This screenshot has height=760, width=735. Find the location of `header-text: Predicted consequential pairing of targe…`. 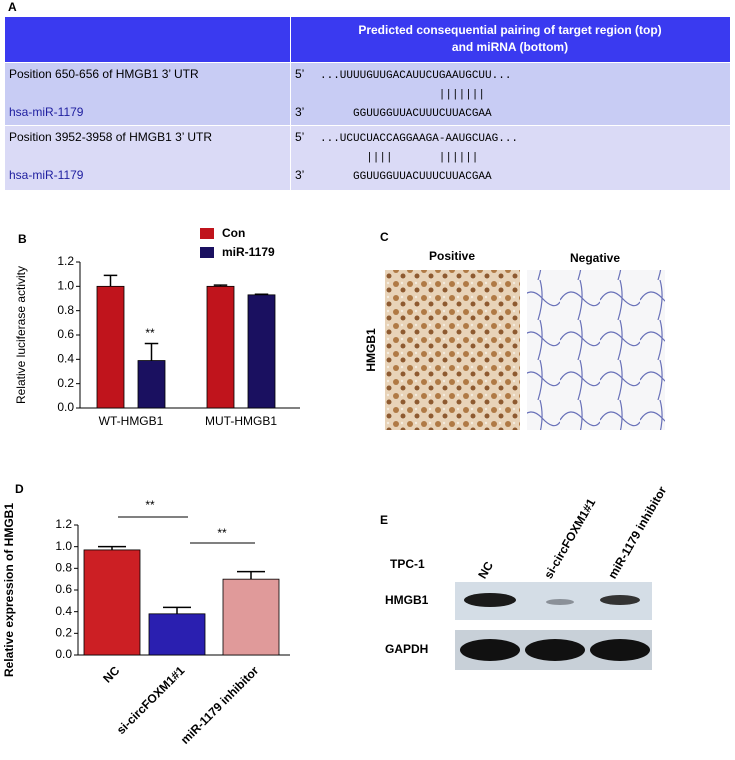

header-text: Predicted consequential pairing of targe… is located at coordinates (509, 30).